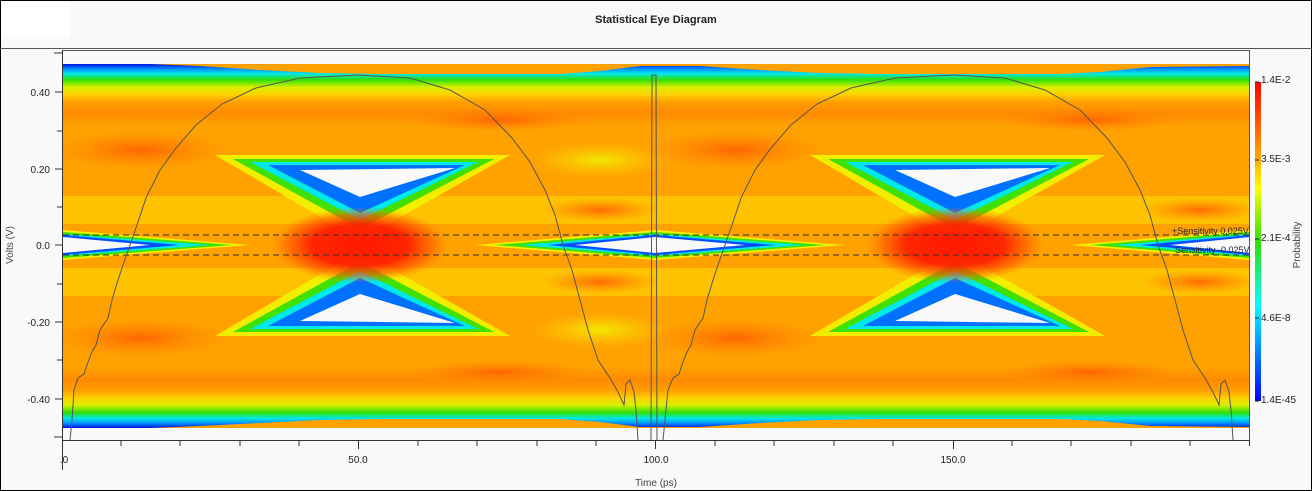 The width and height of the screenshot is (1312, 491). I want to click on colorbar-title: Probability, so click(1297, 245).